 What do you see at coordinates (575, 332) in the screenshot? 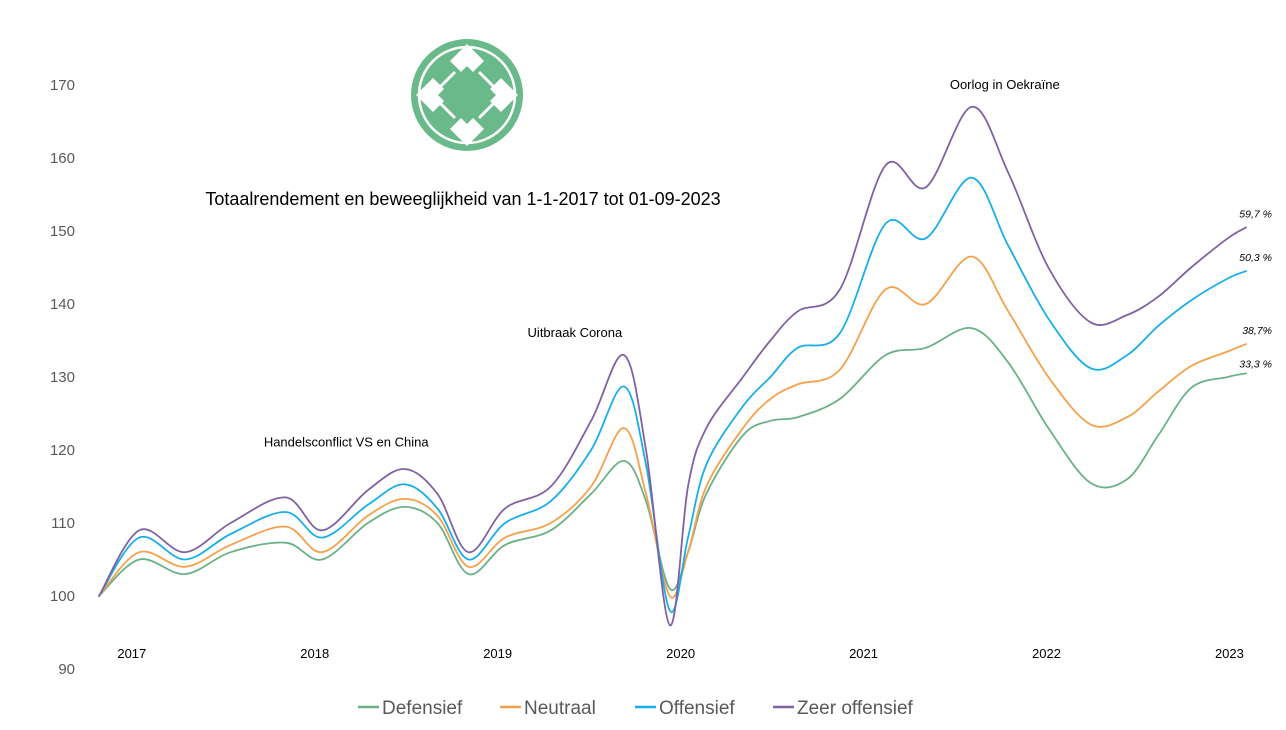
I see `annotation-label: Uitbraak Corona` at bounding box center [575, 332].